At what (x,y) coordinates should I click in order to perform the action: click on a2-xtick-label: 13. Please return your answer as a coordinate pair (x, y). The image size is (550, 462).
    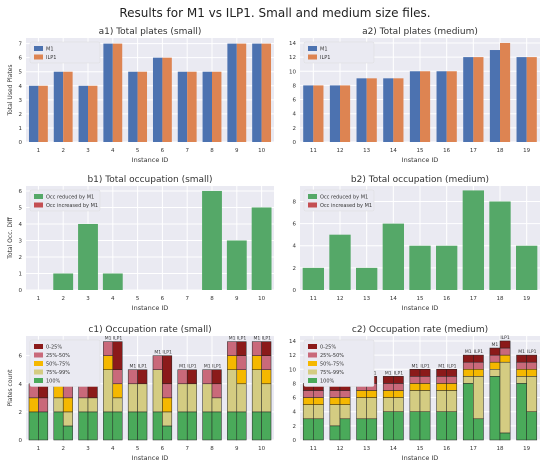
    Looking at the image, I should click on (366, 151).